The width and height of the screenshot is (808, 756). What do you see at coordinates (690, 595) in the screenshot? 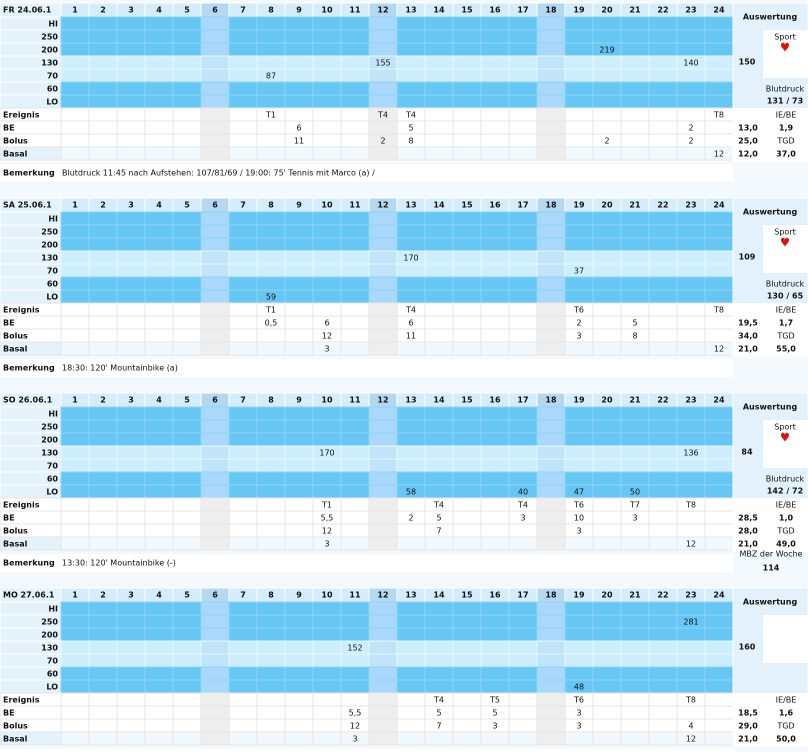
I see `hour-label: 23` at bounding box center [690, 595].